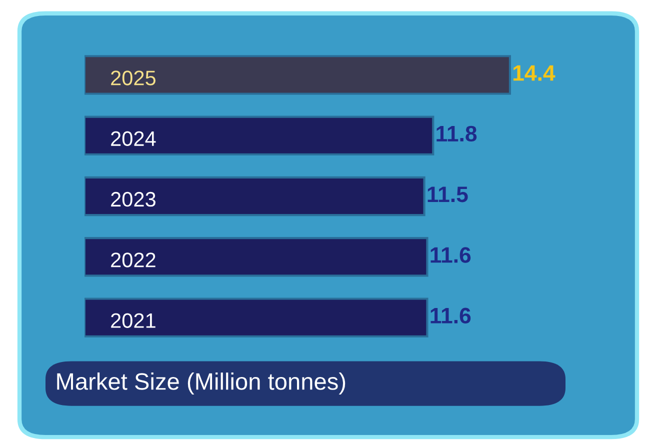 The width and height of the screenshot is (650, 446). What do you see at coordinates (133, 320) in the screenshot?
I see `y-tick-label: 2021` at bounding box center [133, 320].